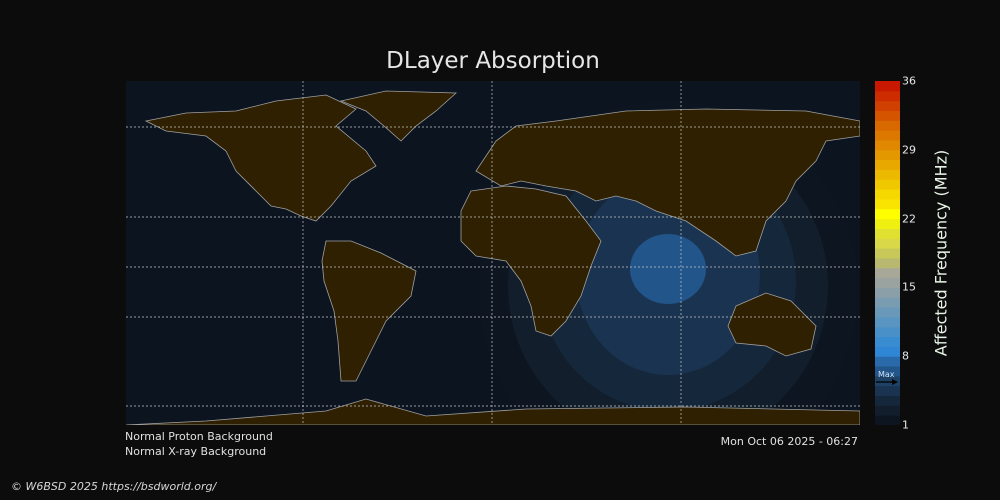  Describe the element at coordinates (531, 261) in the screenshot. I see `africa` at that location.